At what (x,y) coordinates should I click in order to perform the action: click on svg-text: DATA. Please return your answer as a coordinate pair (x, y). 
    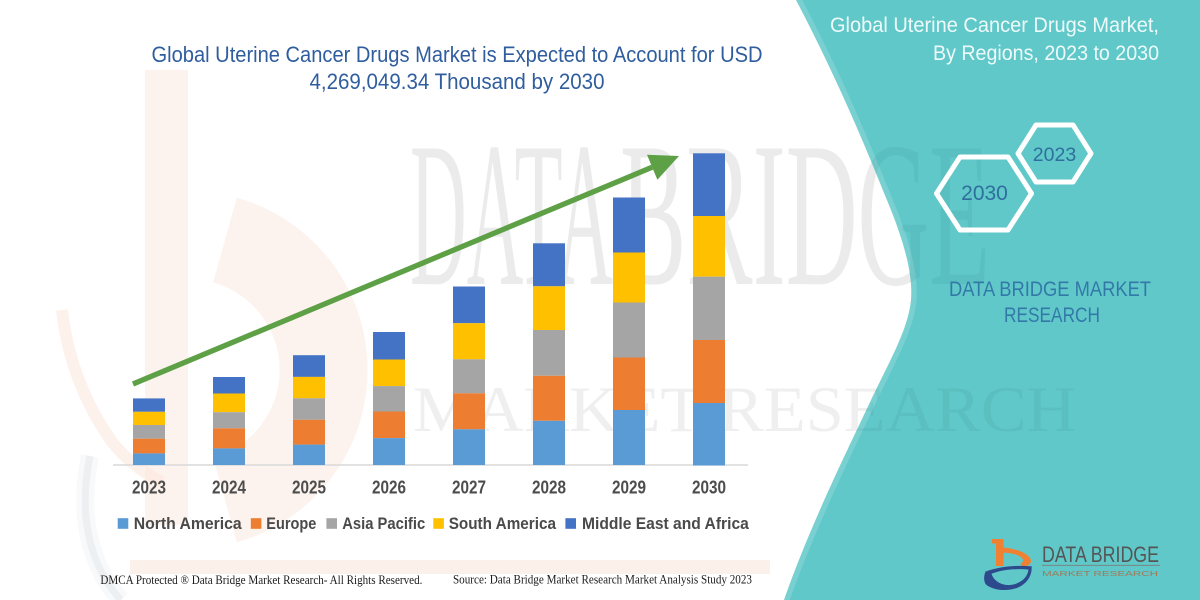
    Looking at the image, I should click on (511, 214).